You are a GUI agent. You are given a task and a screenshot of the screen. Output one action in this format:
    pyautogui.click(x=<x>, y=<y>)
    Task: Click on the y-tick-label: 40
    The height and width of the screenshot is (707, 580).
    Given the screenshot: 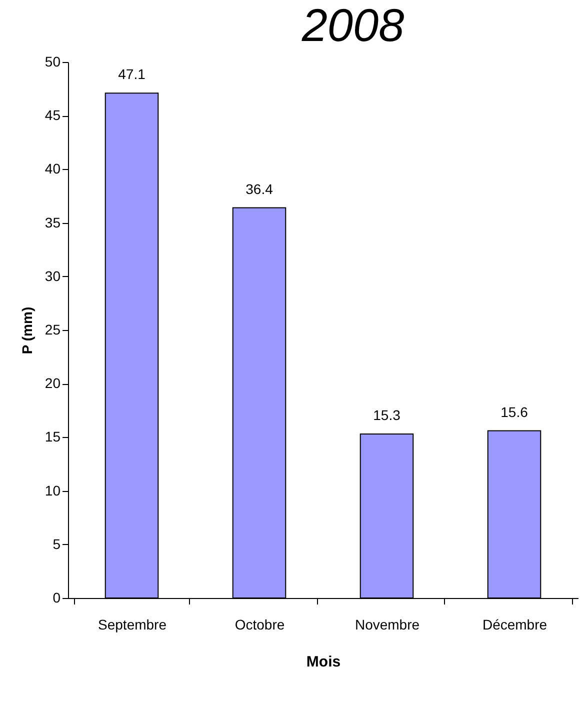 What is the action you would take?
    pyautogui.click(x=52, y=168)
    